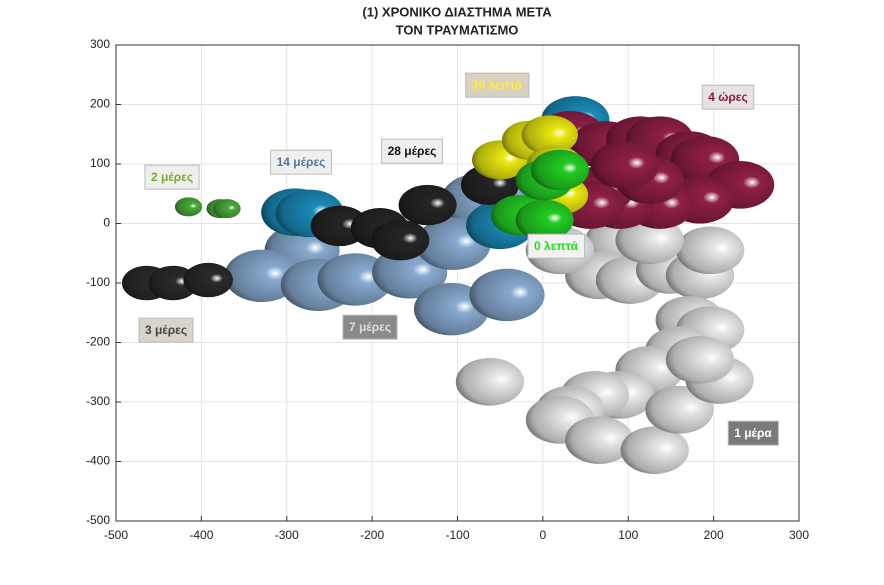  What do you see at coordinates (98, 282) in the screenshot?
I see `y-tick-label: -100` at bounding box center [98, 282].